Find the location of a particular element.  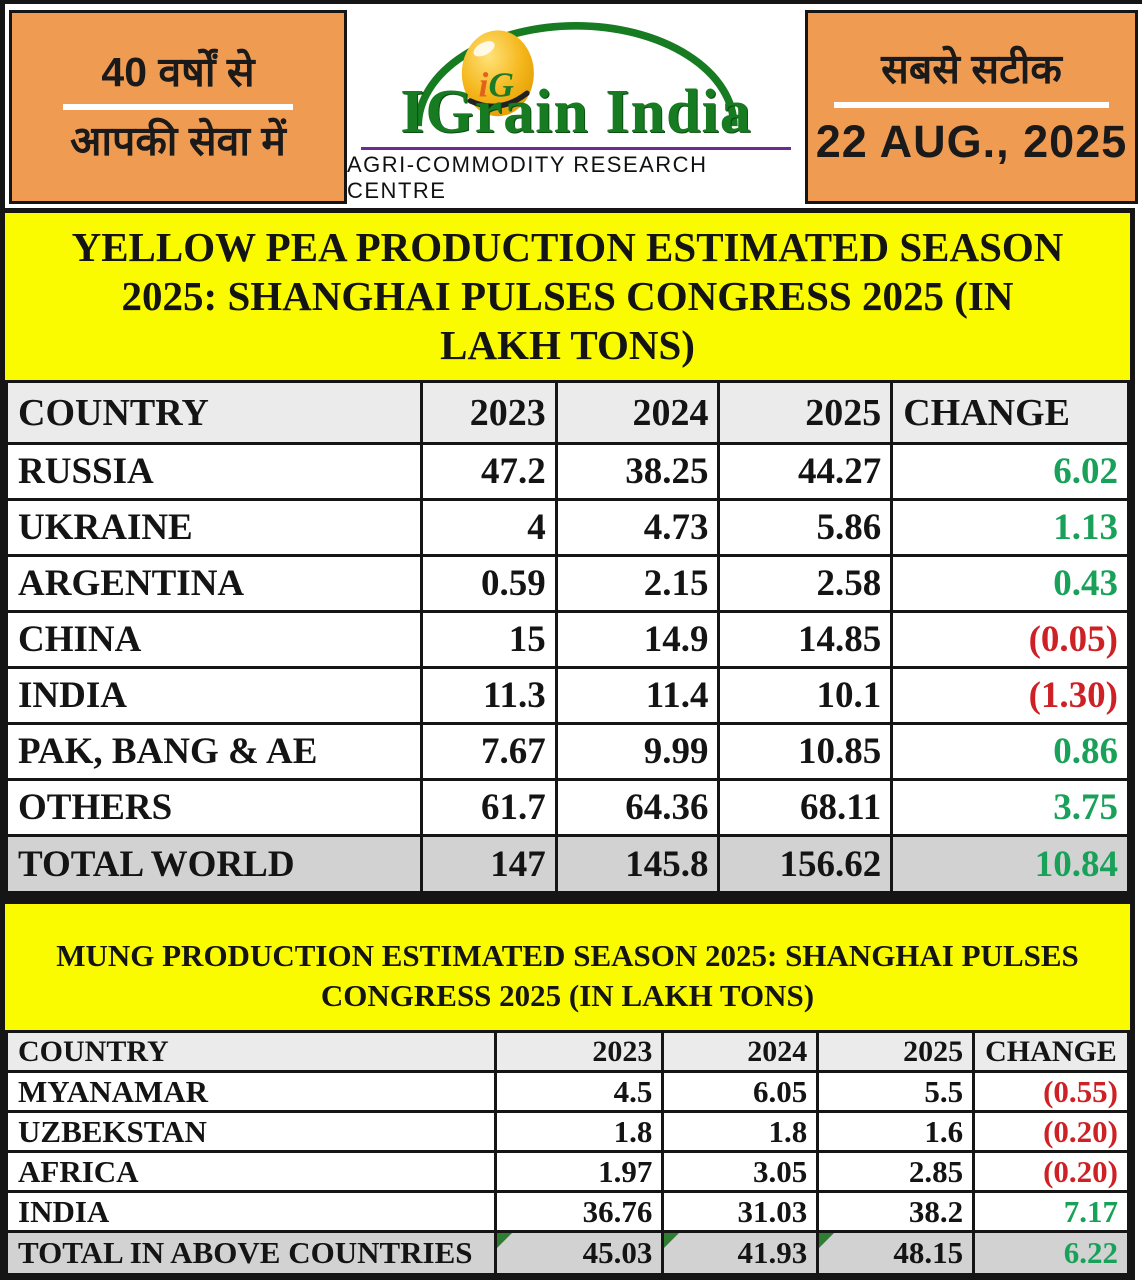

change-cell: (0.05) is located at coordinates (1010, 639).